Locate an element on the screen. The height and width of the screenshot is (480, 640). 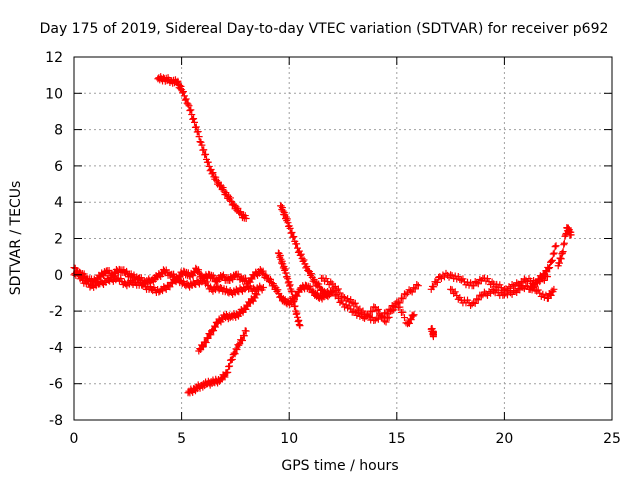
y-tick-label: 4 is located at coordinates (58, 203).